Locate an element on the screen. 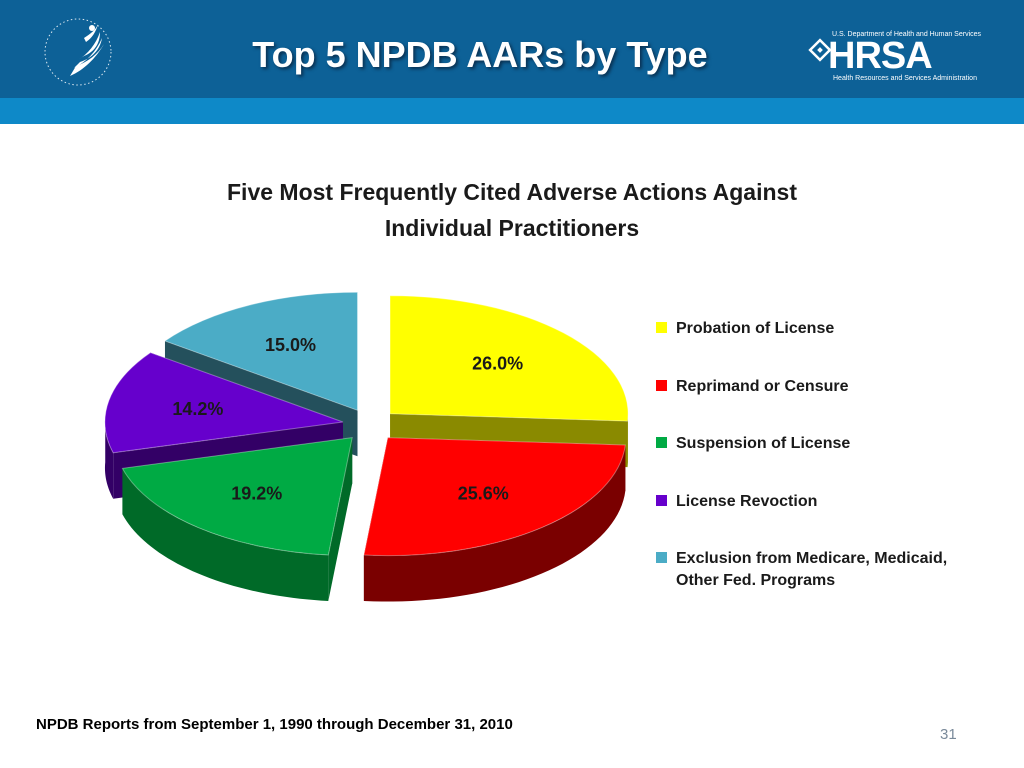  hhs-eagle-icon is located at coordinates (78, 52).